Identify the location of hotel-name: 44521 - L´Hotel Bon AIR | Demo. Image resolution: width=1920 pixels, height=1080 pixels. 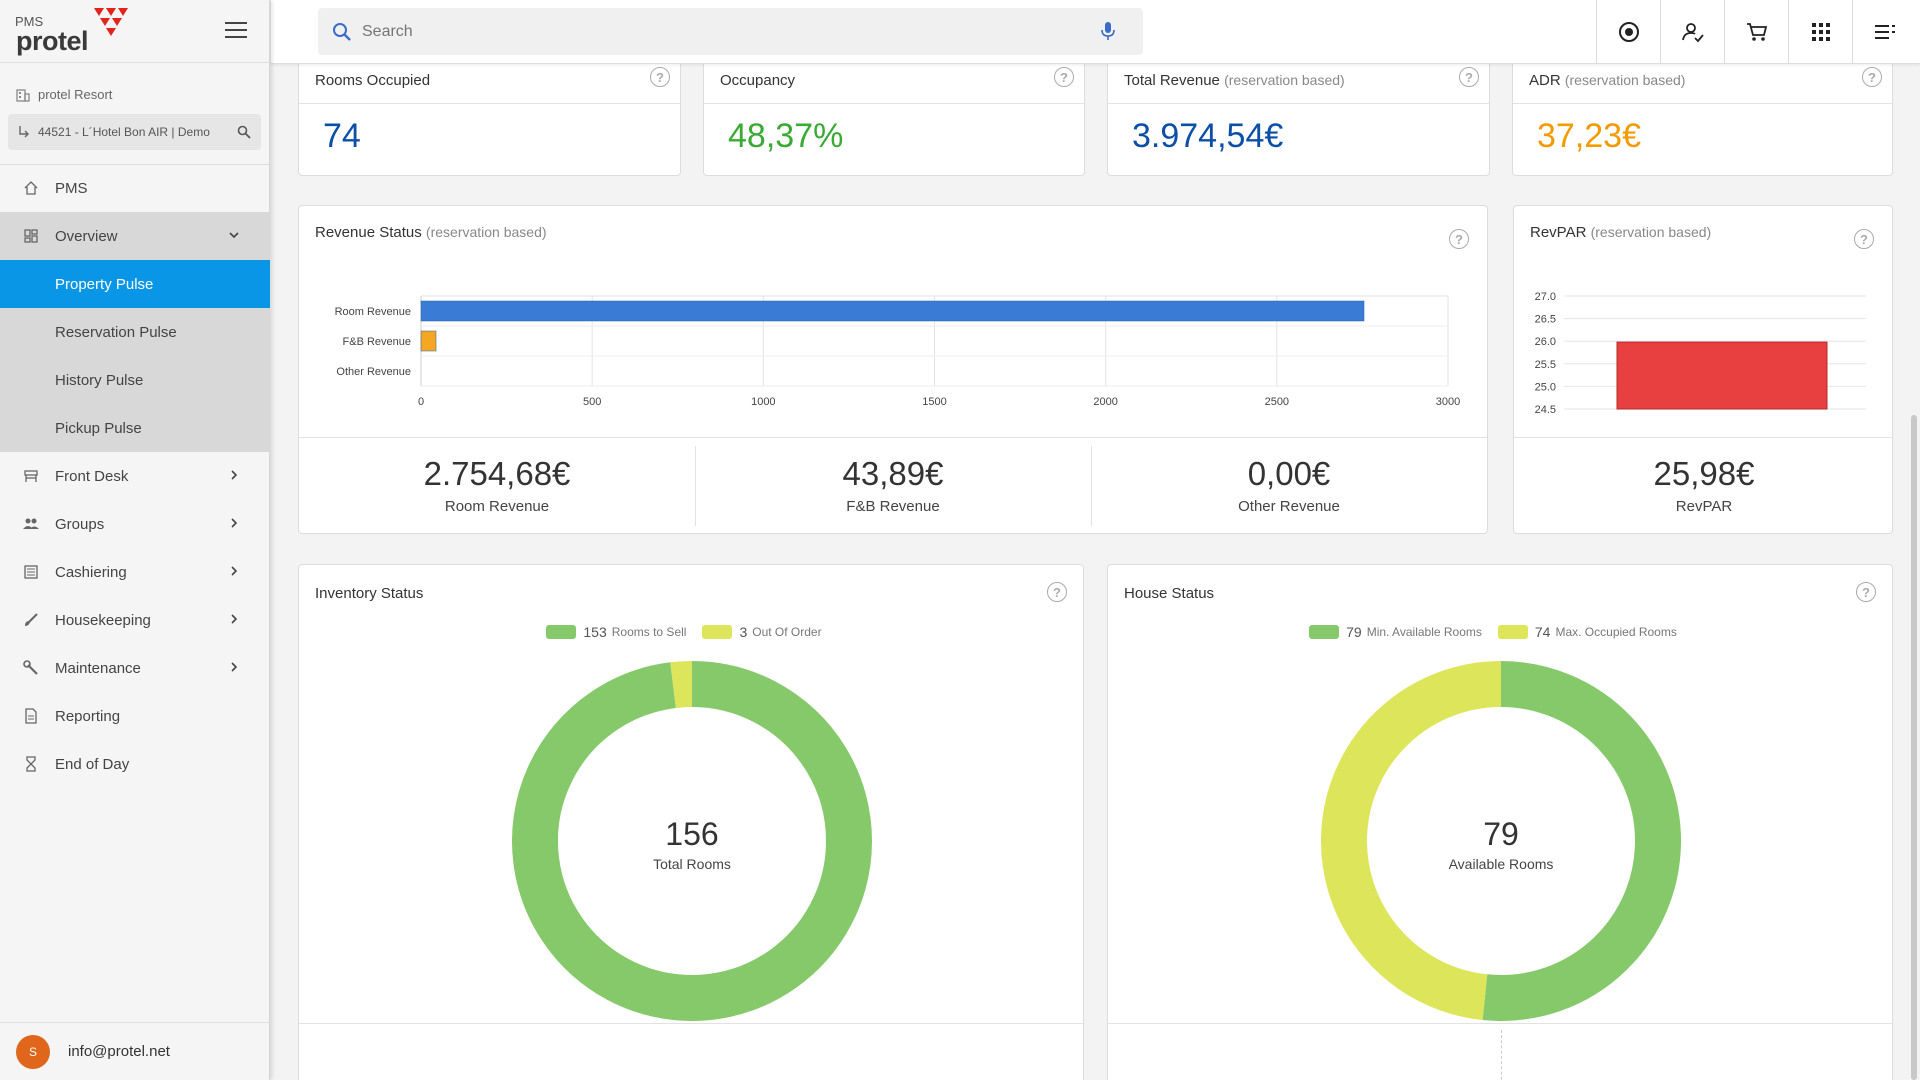
(124, 132).